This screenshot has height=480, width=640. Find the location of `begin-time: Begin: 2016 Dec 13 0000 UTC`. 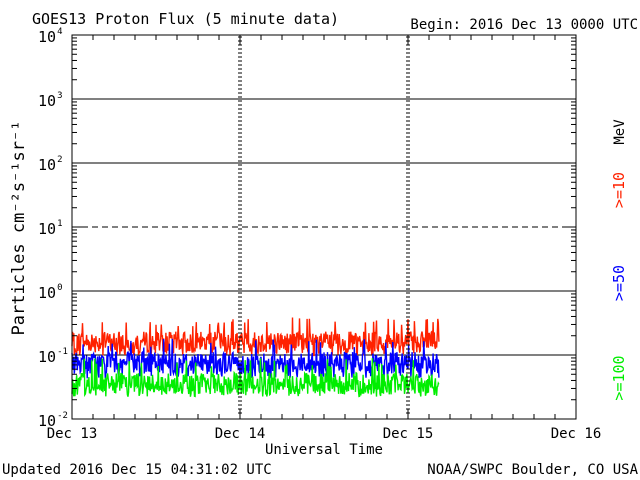

begin-time: Begin: 2016 Dec 13 0000 UTC is located at coordinates (524, 25).